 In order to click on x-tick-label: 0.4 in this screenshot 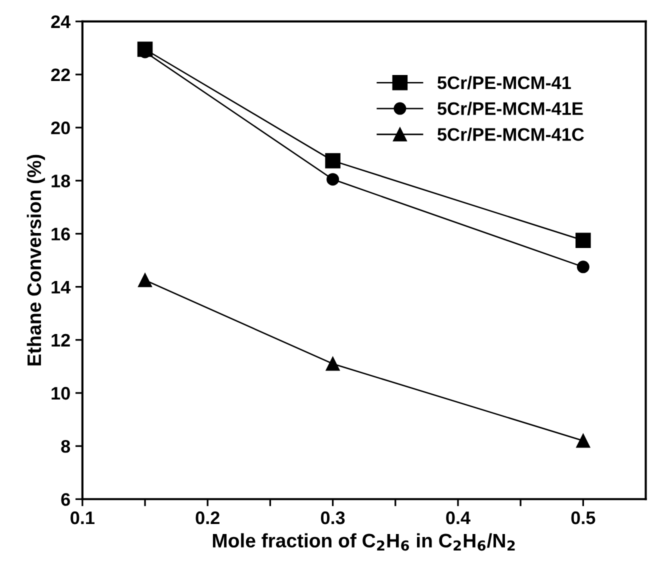, I will do `click(458, 517)`.